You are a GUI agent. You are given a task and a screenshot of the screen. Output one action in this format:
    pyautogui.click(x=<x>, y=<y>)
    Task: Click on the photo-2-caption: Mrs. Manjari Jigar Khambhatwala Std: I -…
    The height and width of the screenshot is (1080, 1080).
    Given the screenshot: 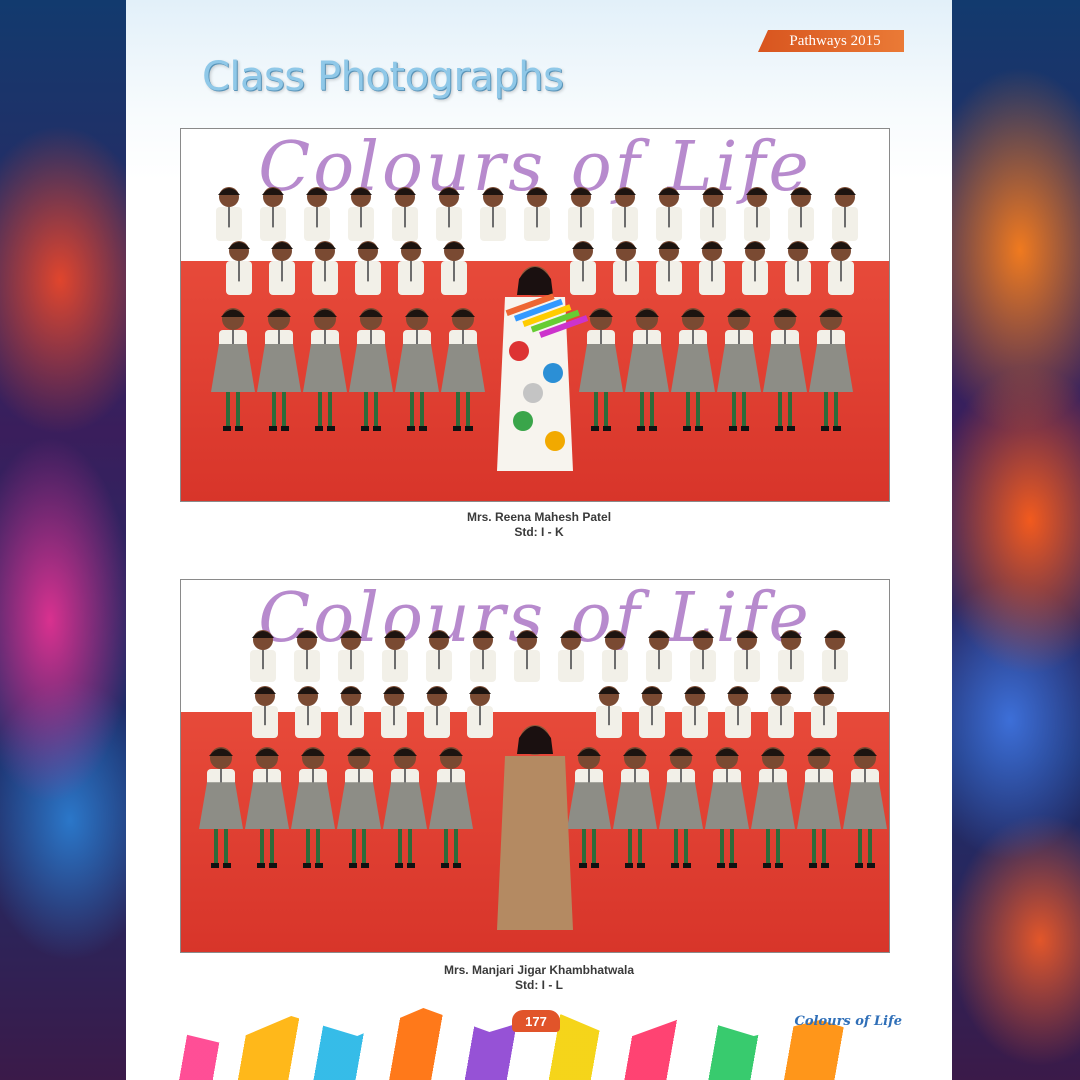 What is the action you would take?
    pyautogui.click(x=539, y=978)
    